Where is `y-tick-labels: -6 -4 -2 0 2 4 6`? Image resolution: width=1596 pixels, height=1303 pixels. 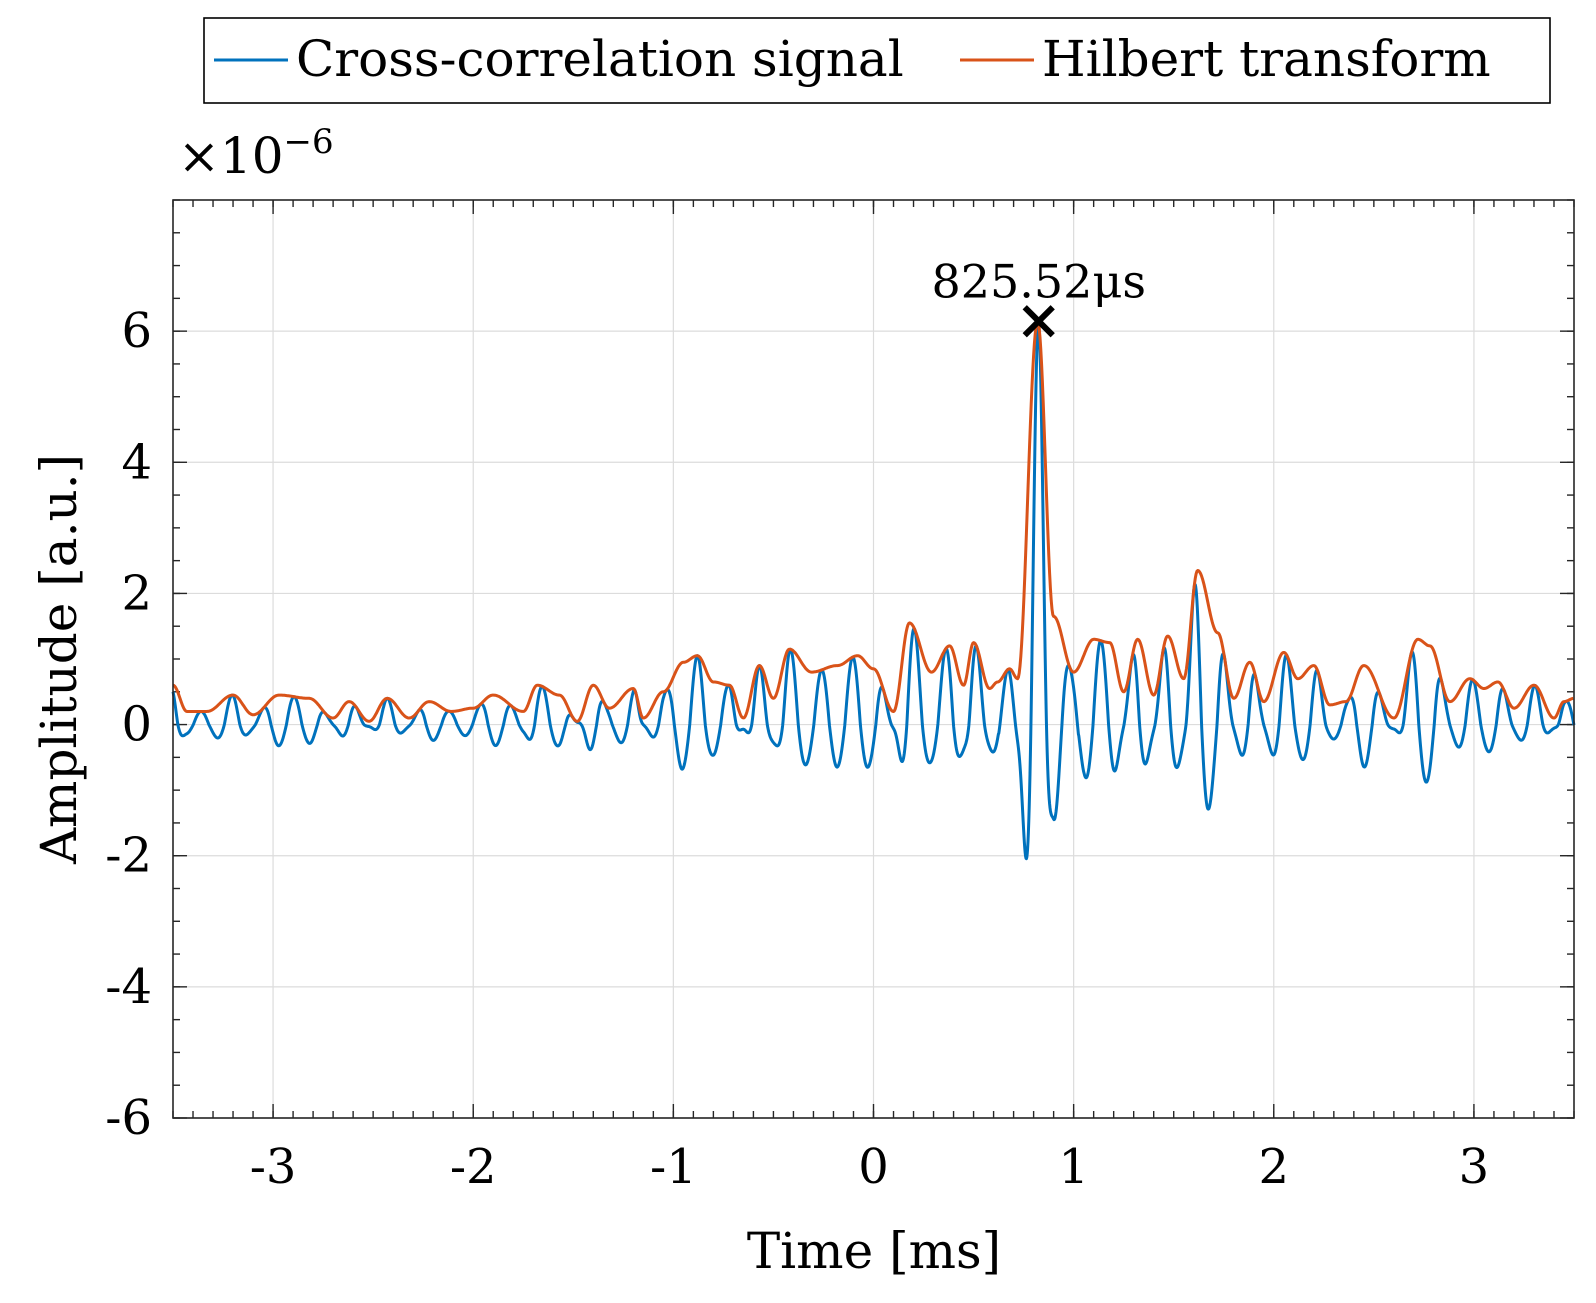
y-tick-labels: -6 -4 -2 0 2 4 6 is located at coordinates (128, 724).